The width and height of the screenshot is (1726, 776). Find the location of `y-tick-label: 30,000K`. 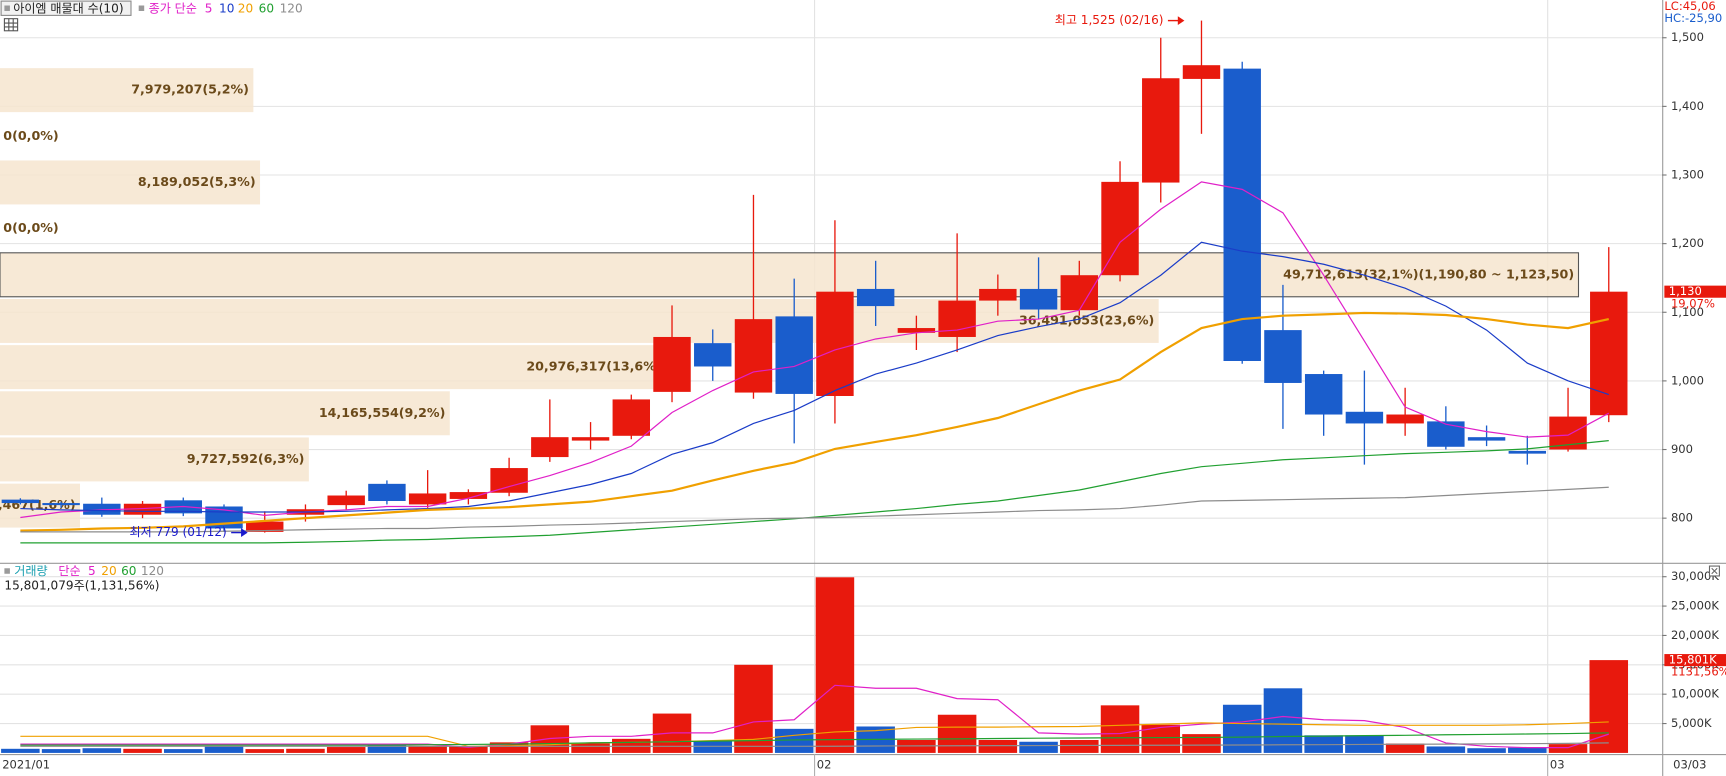

y-tick-label: 30,000K is located at coordinates (1695, 576).